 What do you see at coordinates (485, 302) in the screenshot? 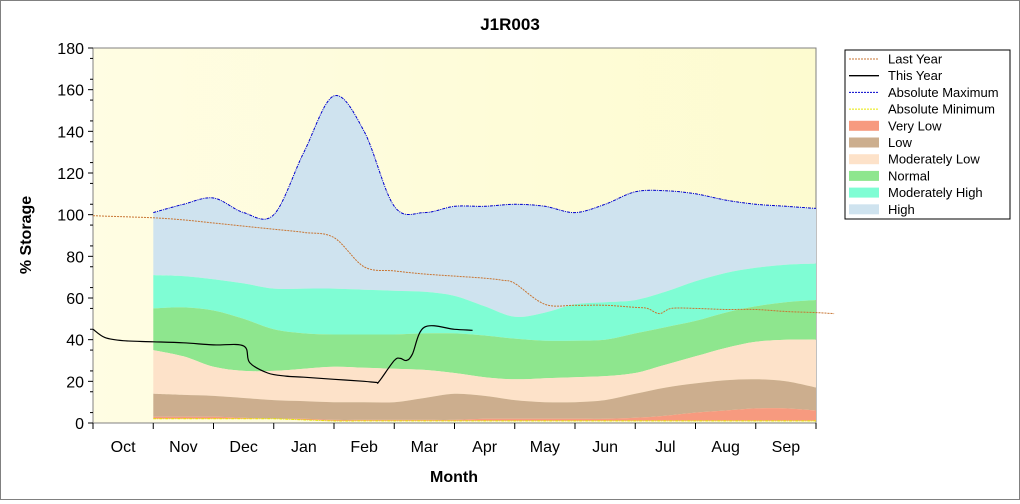
I see `band-moderately-high` at bounding box center [485, 302].